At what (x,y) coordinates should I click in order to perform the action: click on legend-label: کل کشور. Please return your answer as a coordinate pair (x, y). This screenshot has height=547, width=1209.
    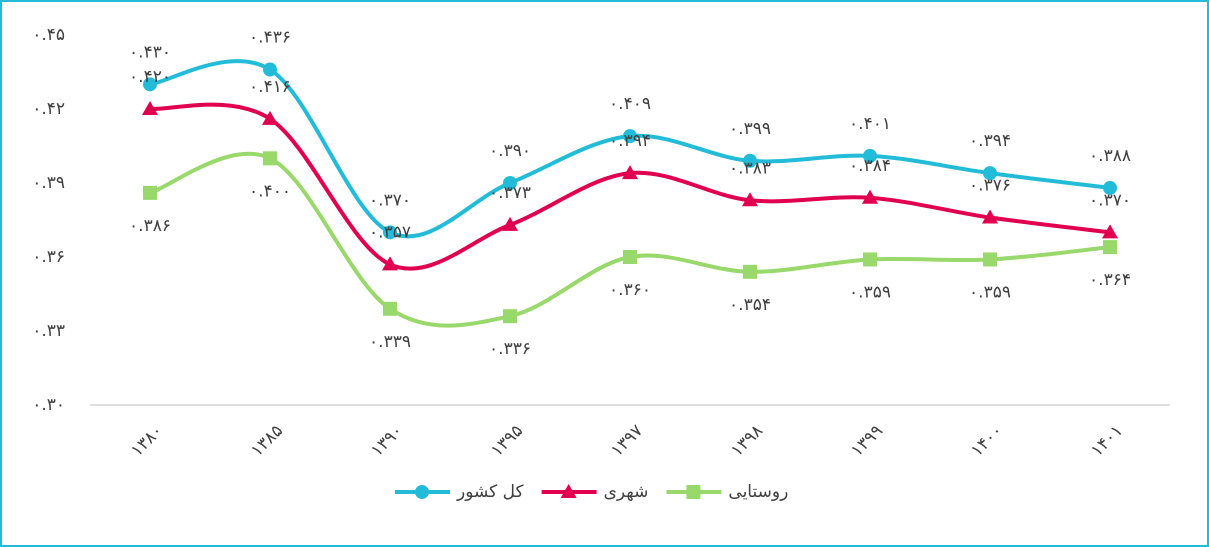
    Looking at the image, I should click on (490, 492).